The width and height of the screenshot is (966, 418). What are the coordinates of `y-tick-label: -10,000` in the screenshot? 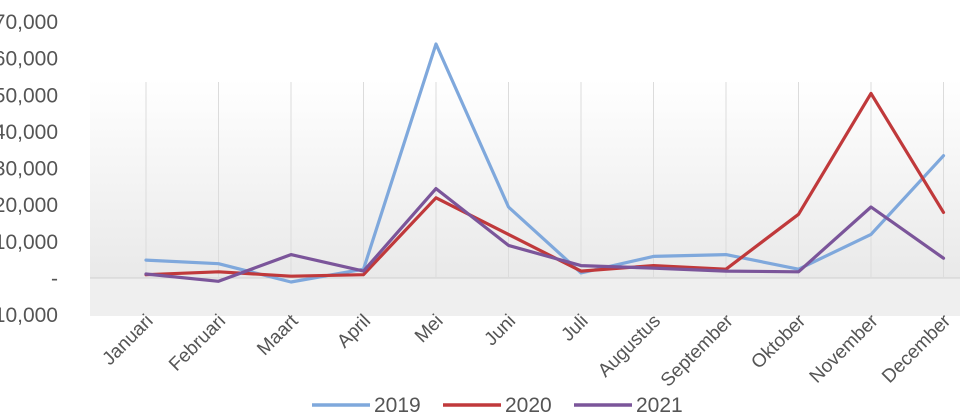 It's located at (29, 315).